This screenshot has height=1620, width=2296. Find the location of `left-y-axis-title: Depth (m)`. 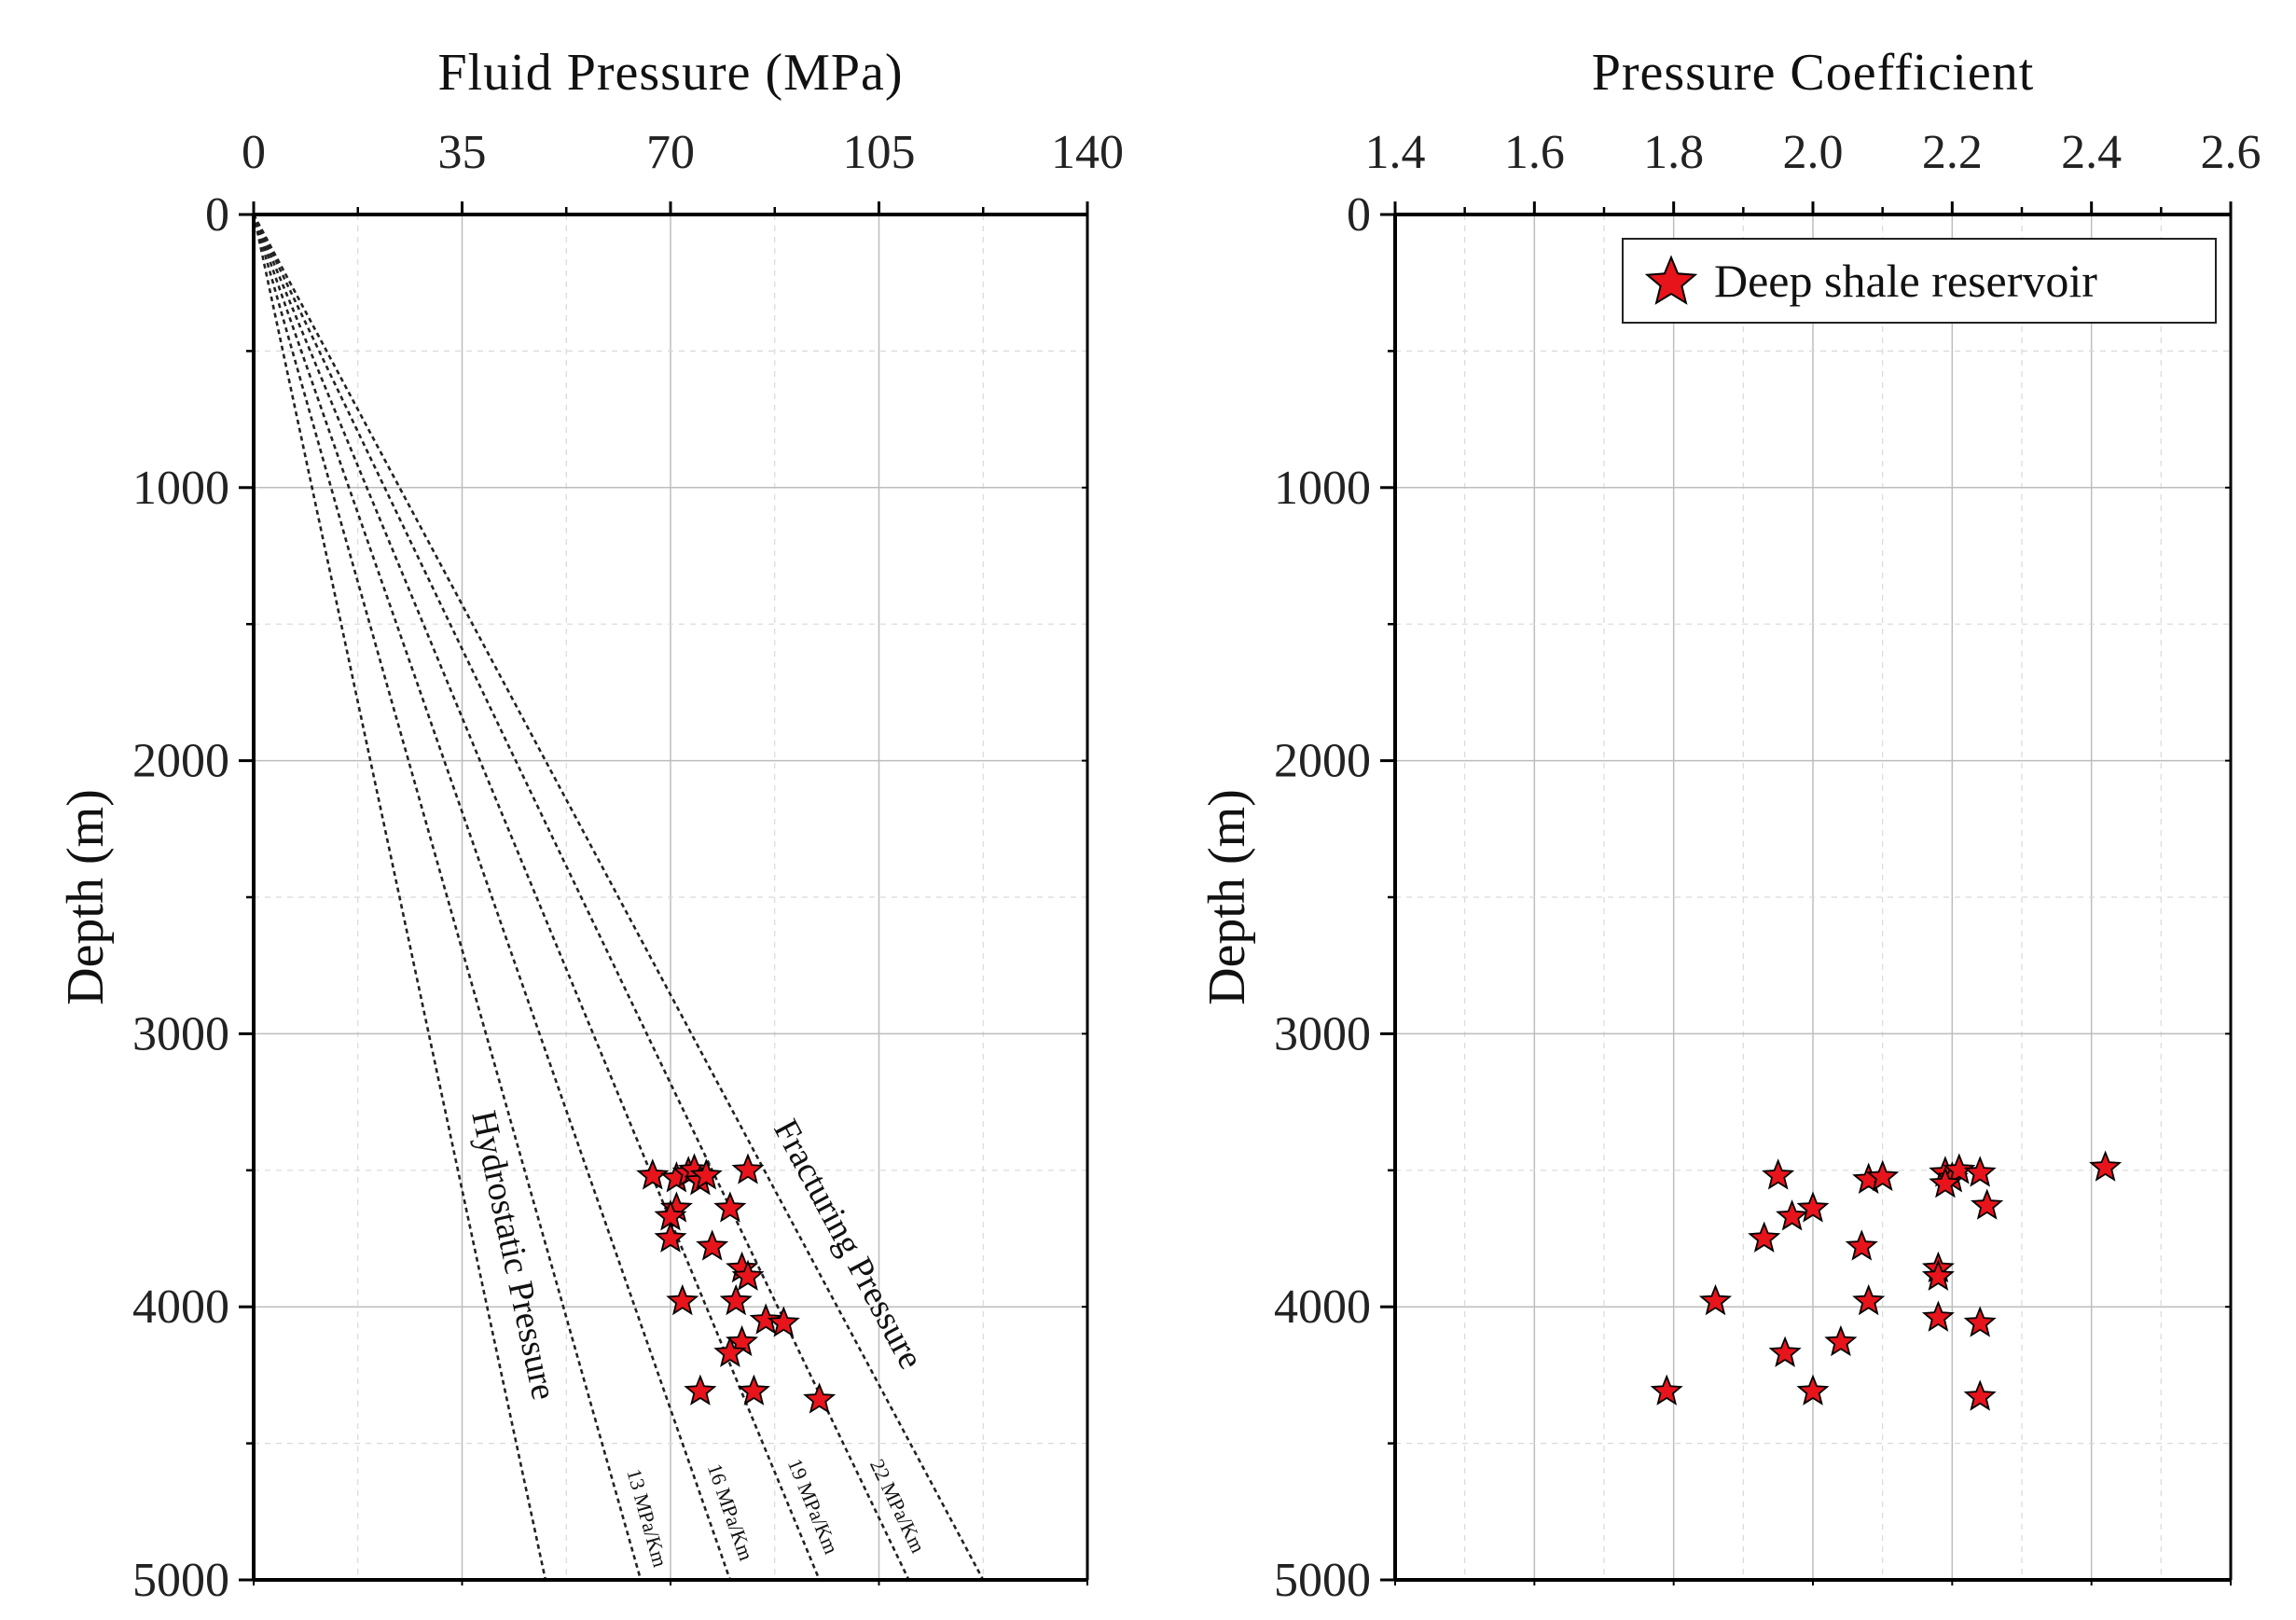

left-y-axis-title: Depth (m) is located at coordinates (86, 897).